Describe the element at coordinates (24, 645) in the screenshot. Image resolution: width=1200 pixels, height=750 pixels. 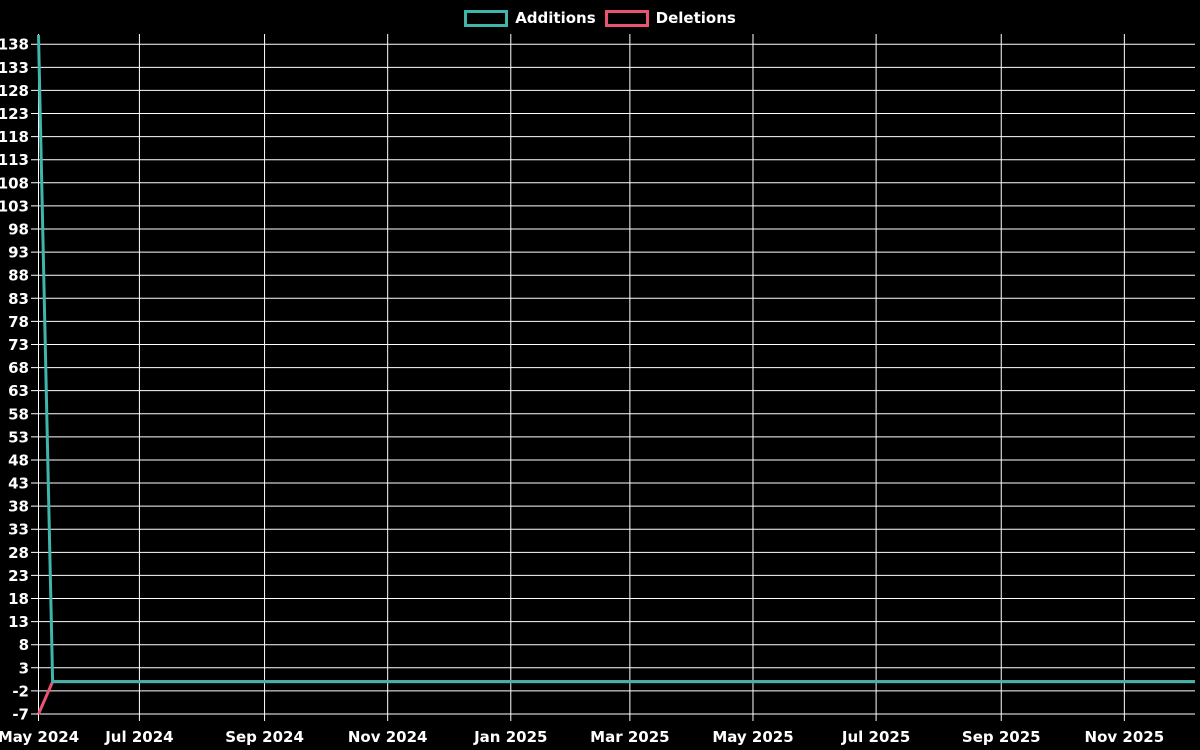
I see `y-tick-label: 8` at that location.